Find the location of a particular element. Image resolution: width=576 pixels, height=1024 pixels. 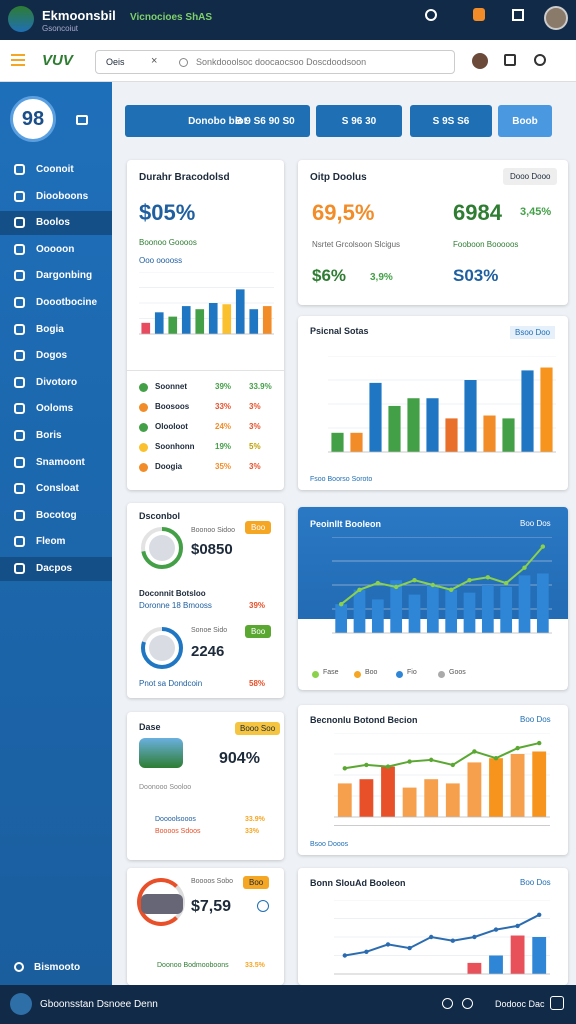

sidebar-item: Fleom is located at coordinates (56, 542).